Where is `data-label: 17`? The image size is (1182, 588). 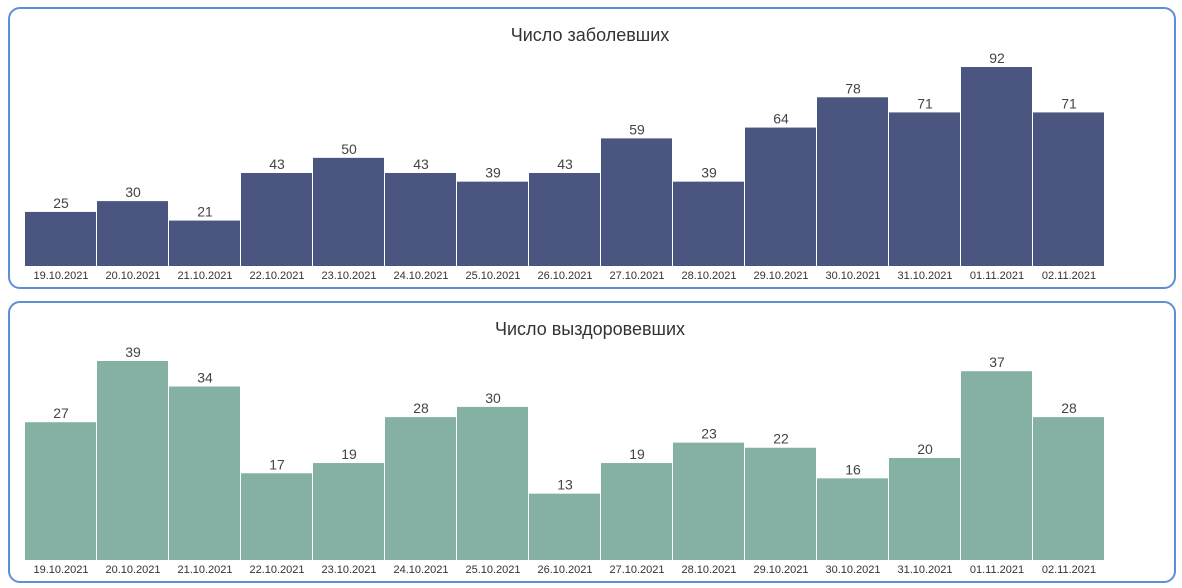
data-label: 17 is located at coordinates (277, 464).